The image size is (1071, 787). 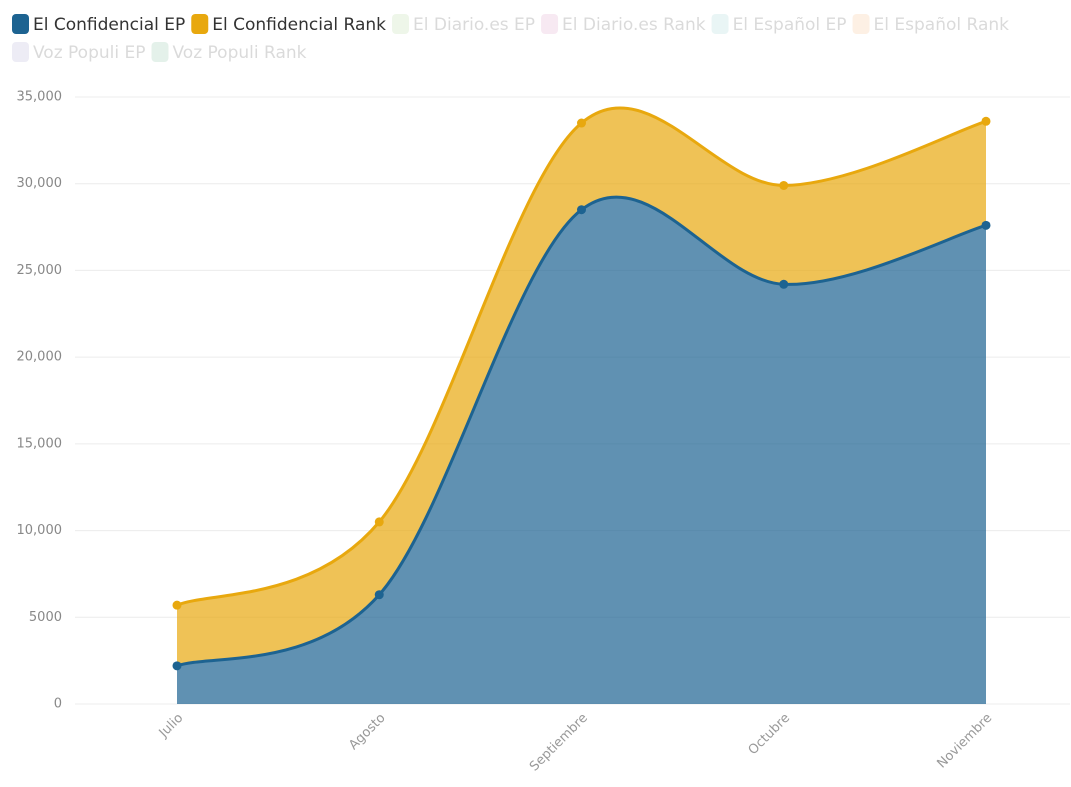 I want to click on legend-label: El Español EP, so click(x=790, y=25).